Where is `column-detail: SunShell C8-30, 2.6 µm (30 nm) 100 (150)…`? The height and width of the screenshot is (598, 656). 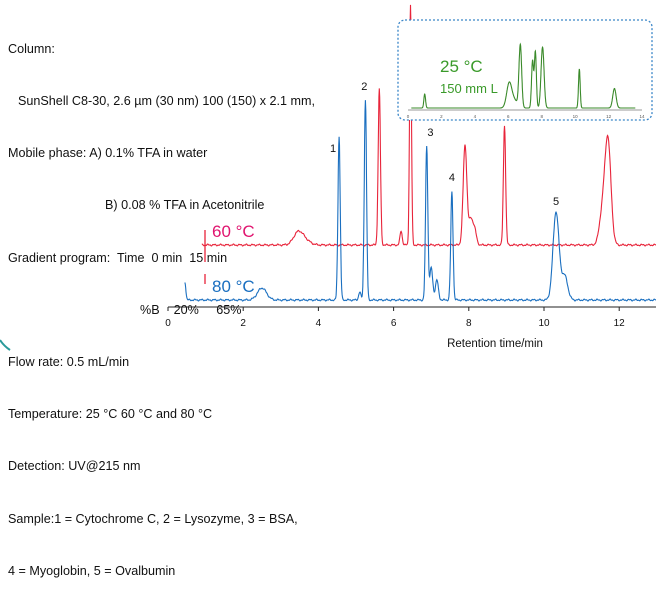
column-detail: SunShell C8-30, 2.6 µm (30 nm) 100 (150)… is located at coordinates (167, 101).